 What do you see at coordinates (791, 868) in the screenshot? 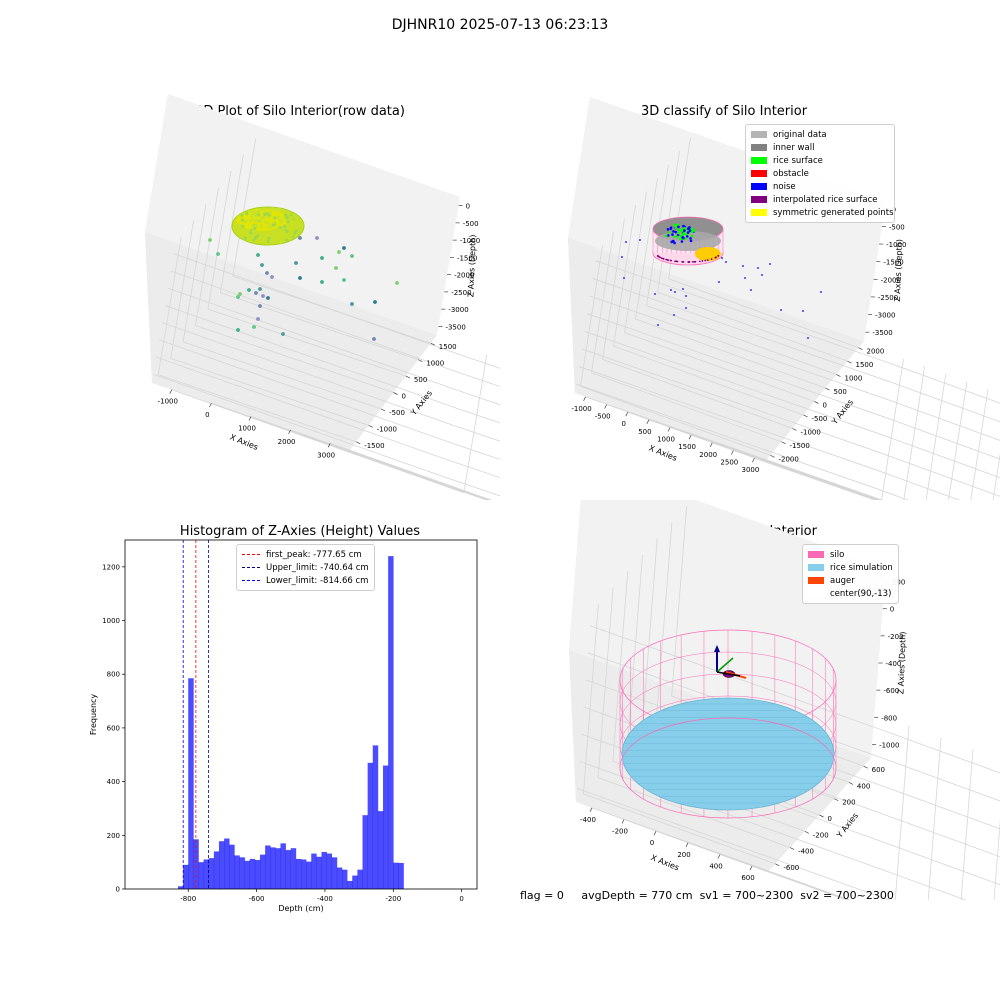
I see `y-tick-label: -600` at bounding box center [791, 868].